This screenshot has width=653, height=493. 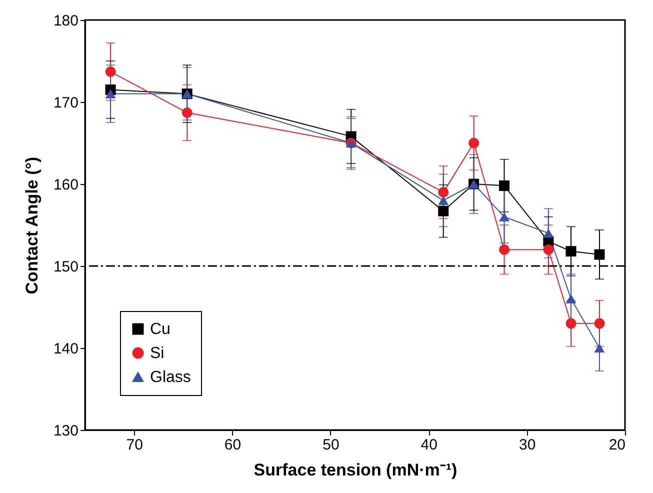 I want to click on x-tick-label: 50, so click(x=331, y=445).